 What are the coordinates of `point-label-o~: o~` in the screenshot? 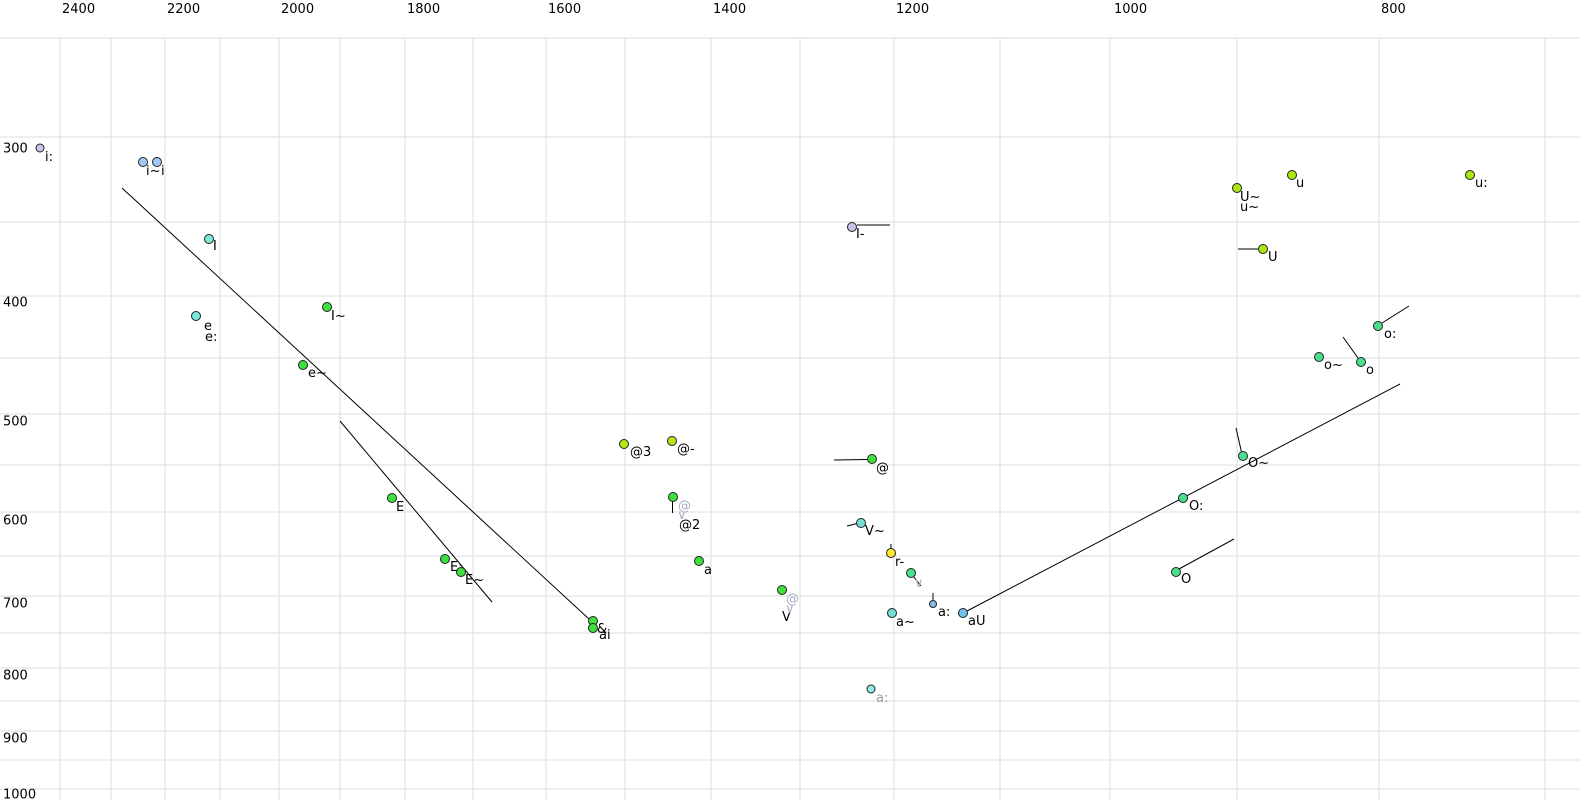 It's located at (1333, 365).